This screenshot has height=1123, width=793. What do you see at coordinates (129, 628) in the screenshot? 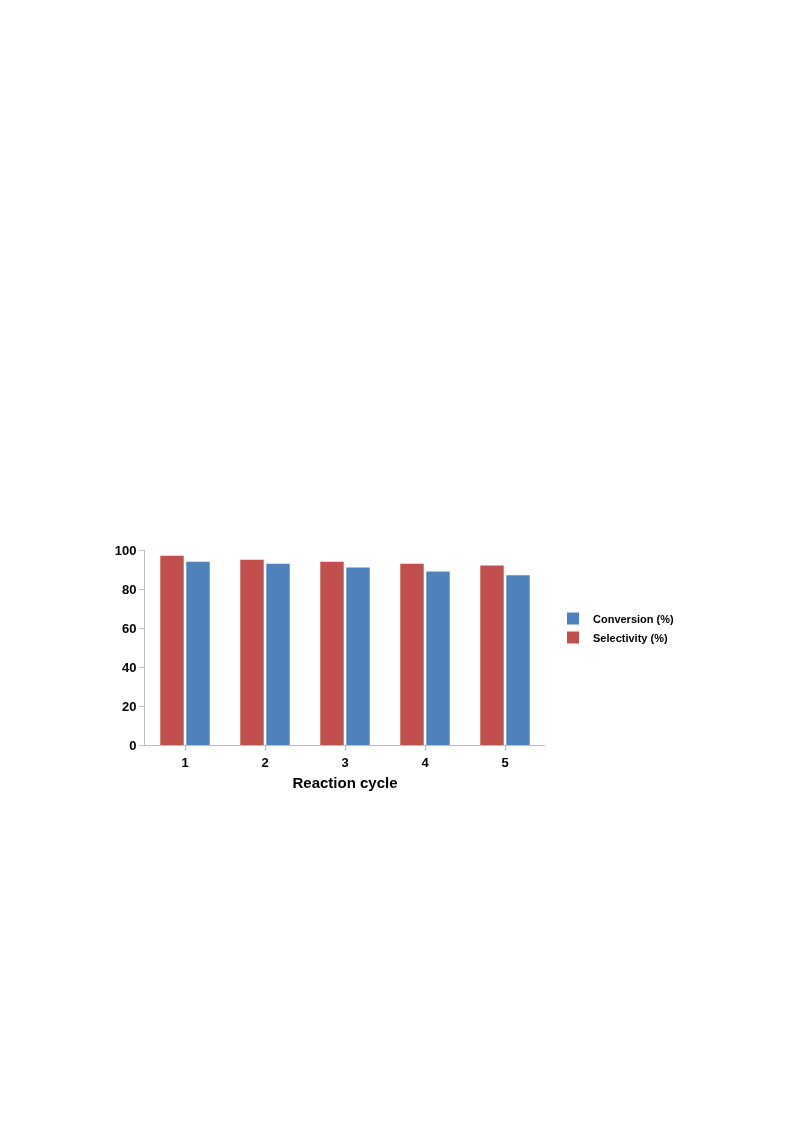
I see `y-tick-label: 60` at bounding box center [129, 628].